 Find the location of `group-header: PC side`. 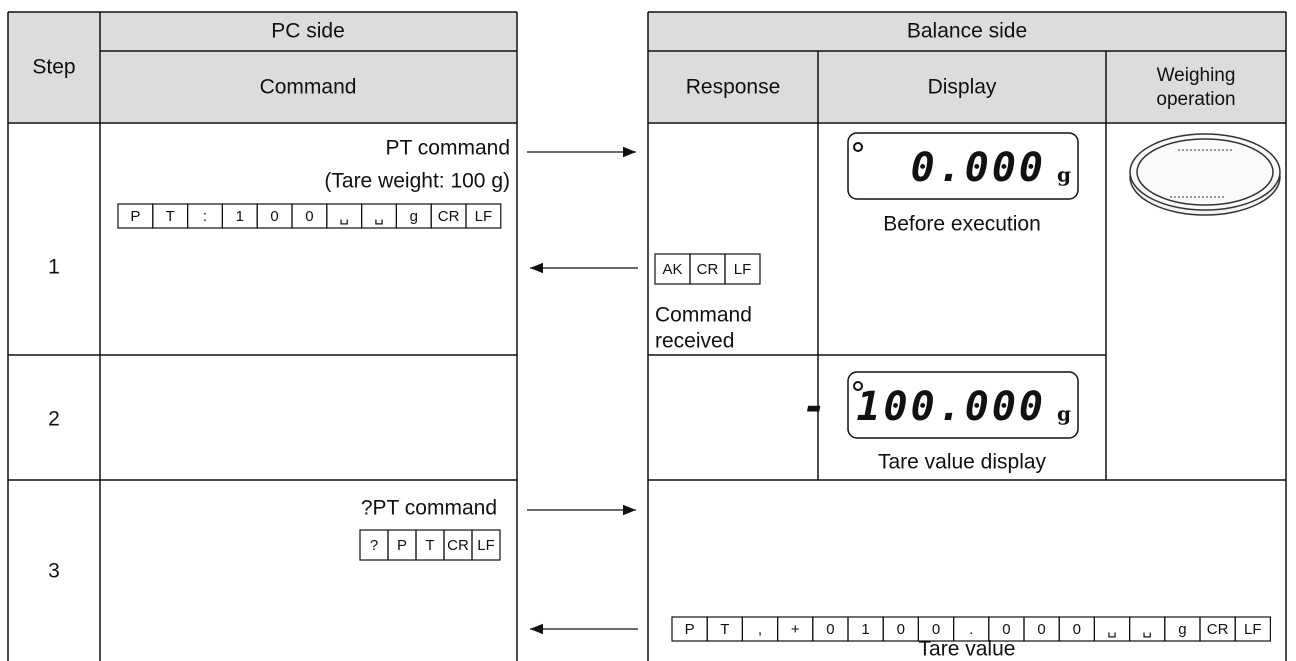

group-header: PC side is located at coordinates (308, 31).